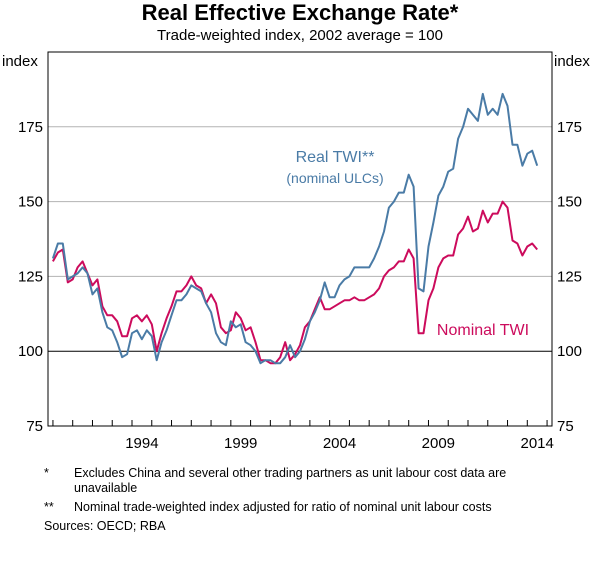  What do you see at coordinates (334, 178) in the screenshot?
I see `legend-real-twi-sub: (nominal ULCs)` at bounding box center [334, 178].